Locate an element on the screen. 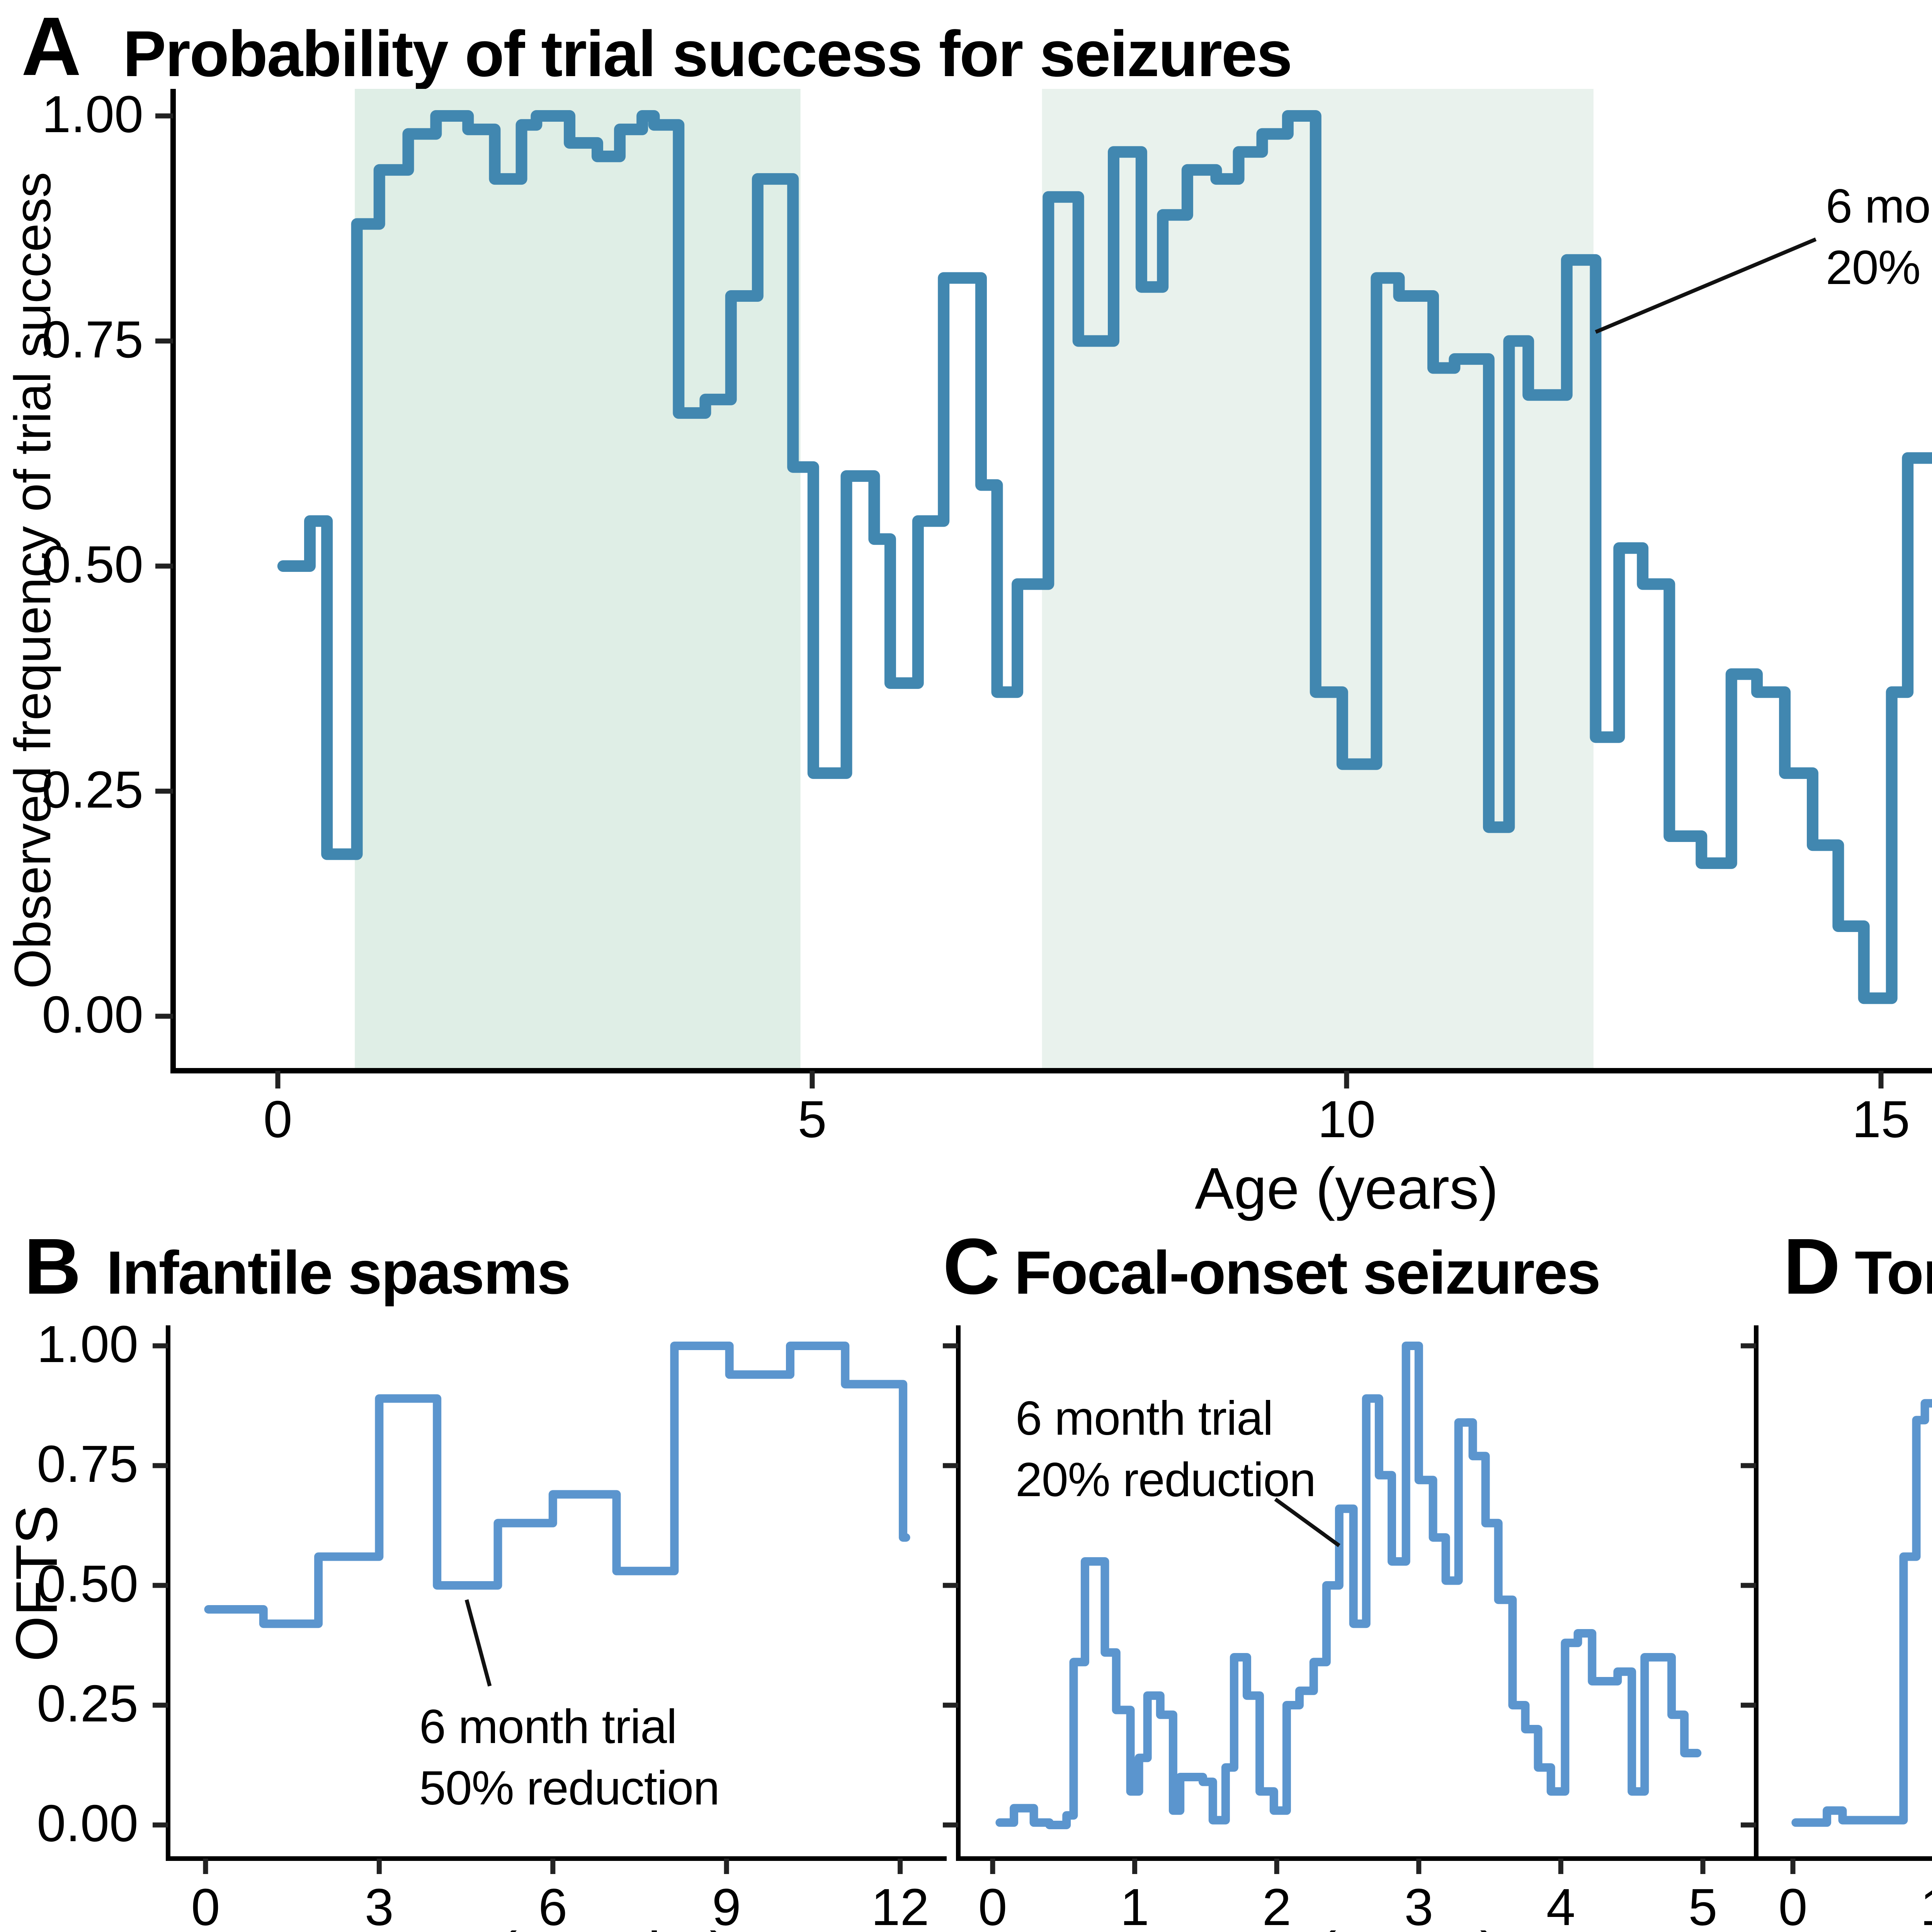 The height and width of the screenshot is (1932, 1932). x-tick-label: 9 is located at coordinates (727, 1905).